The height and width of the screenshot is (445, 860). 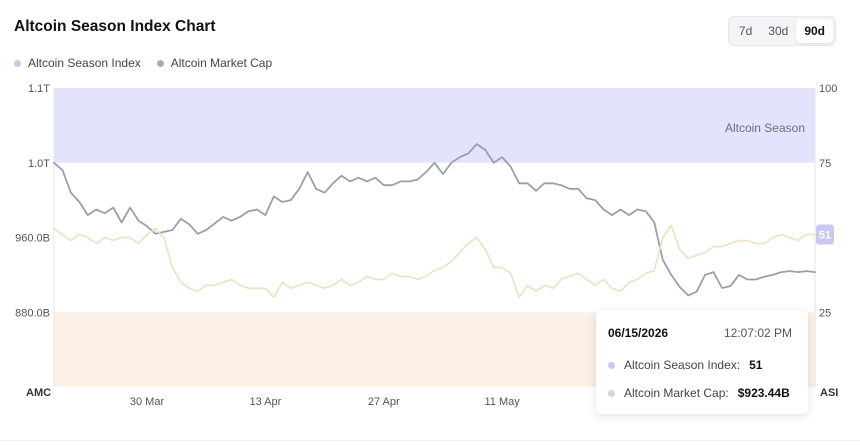 What do you see at coordinates (434, 261) in the screenshot?
I see `season-index-line` at bounding box center [434, 261].